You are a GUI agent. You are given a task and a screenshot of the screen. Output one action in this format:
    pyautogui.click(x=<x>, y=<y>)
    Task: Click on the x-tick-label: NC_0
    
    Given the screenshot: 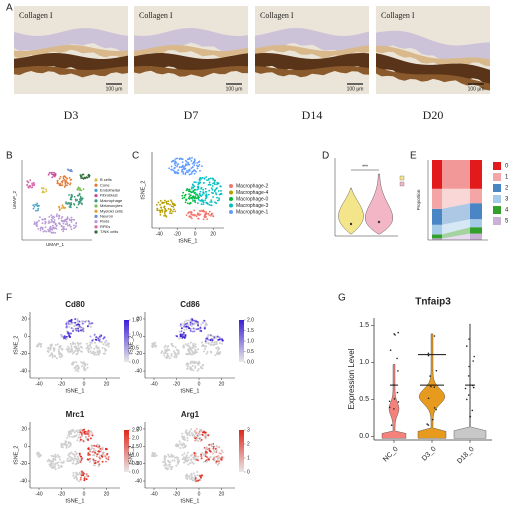 What is the action you would take?
    pyautogui.click(x=391, y=455)
    